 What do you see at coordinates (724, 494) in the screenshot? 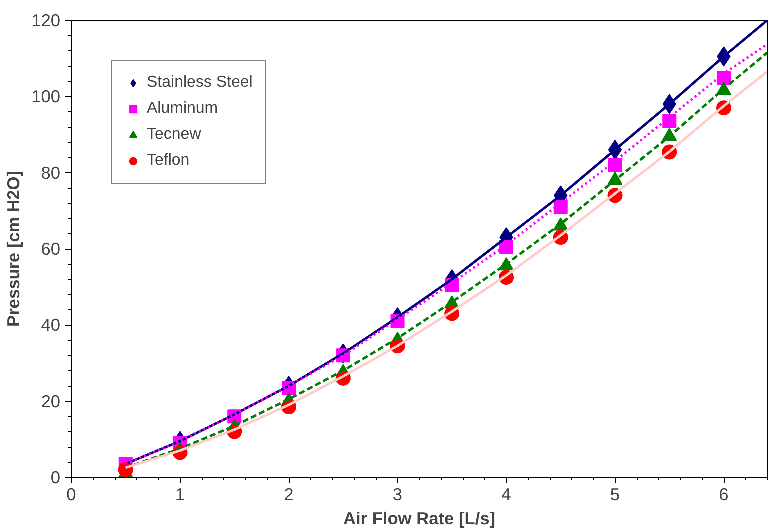
I see `x-tick-label: 6` at bounding box center [724, 494].